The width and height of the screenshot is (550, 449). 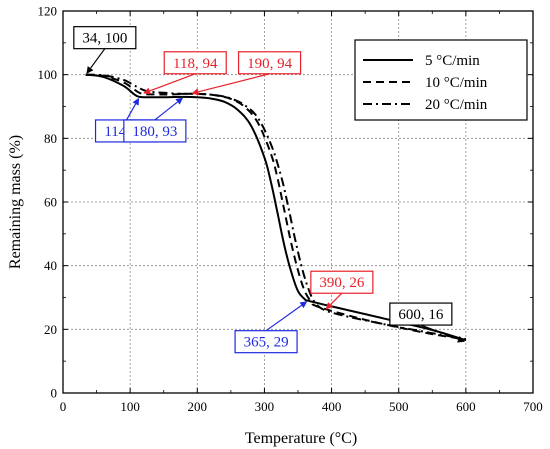 I want to click on annotation: 34, 100, so click(x=105, y=50).